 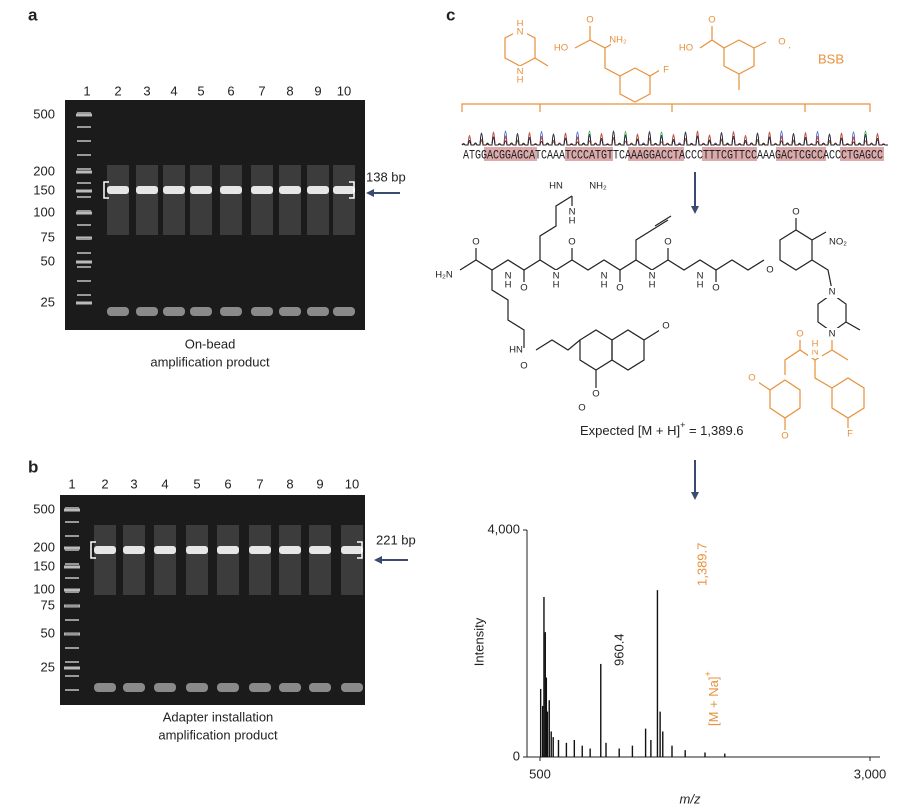 I want to click on ladder-label: 75, so click(x=48, y=604).